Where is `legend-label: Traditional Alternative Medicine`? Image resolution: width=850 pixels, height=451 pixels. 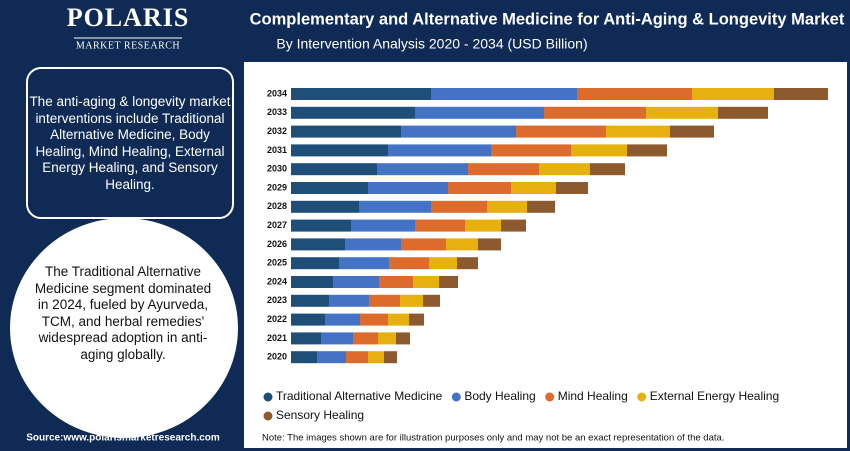 legend-label: Traditional Alternative Medicine is located at coordinates (359, 396).